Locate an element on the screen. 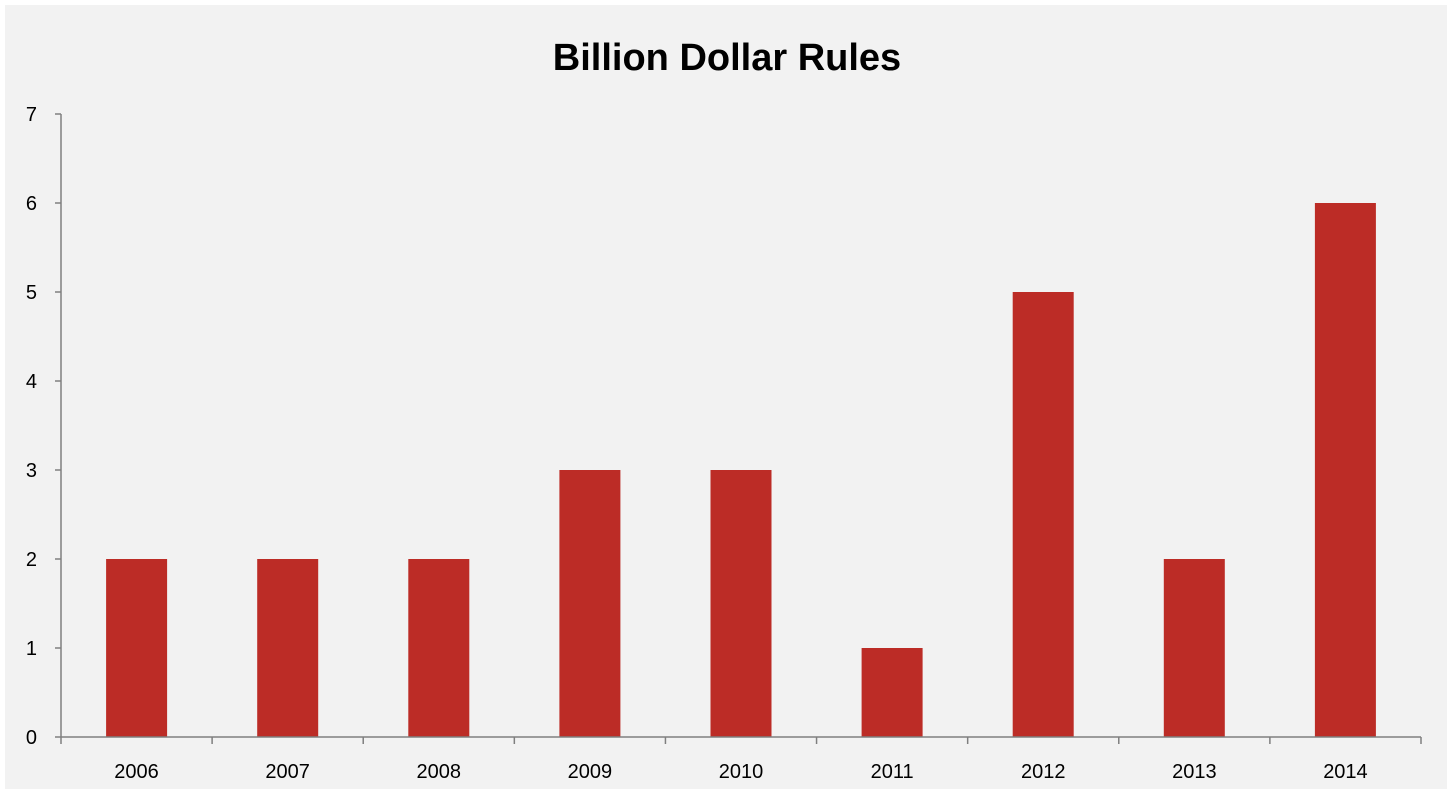  y-tick-label: 3 is located at coordinates (31, 471).